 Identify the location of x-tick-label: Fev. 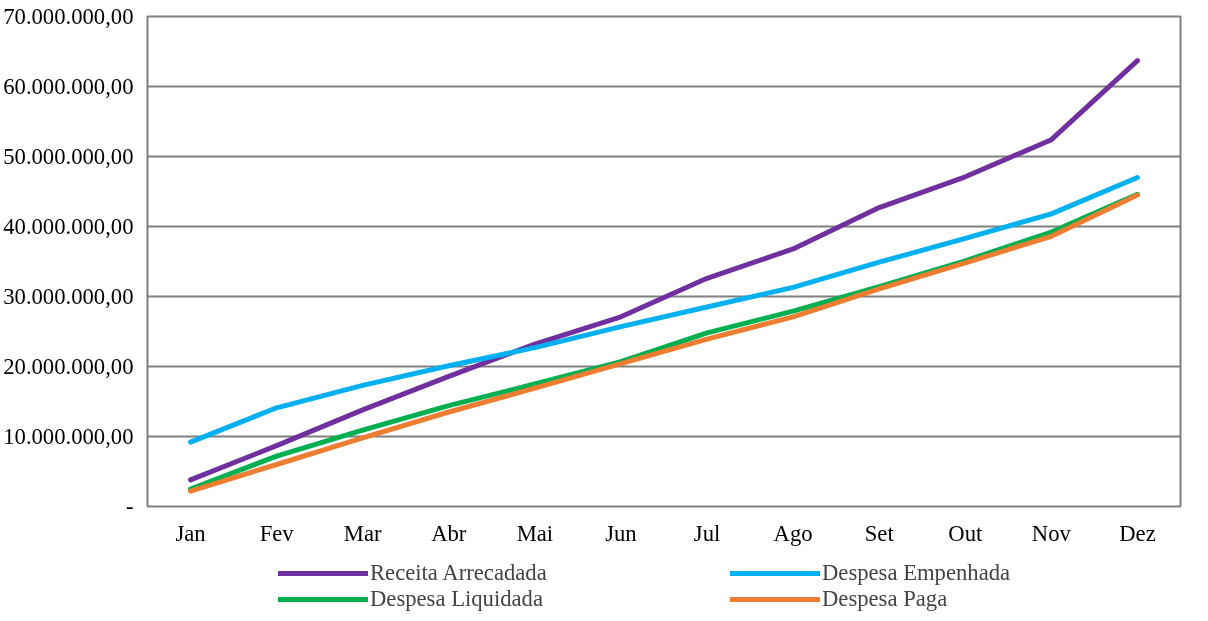
(277, 533).